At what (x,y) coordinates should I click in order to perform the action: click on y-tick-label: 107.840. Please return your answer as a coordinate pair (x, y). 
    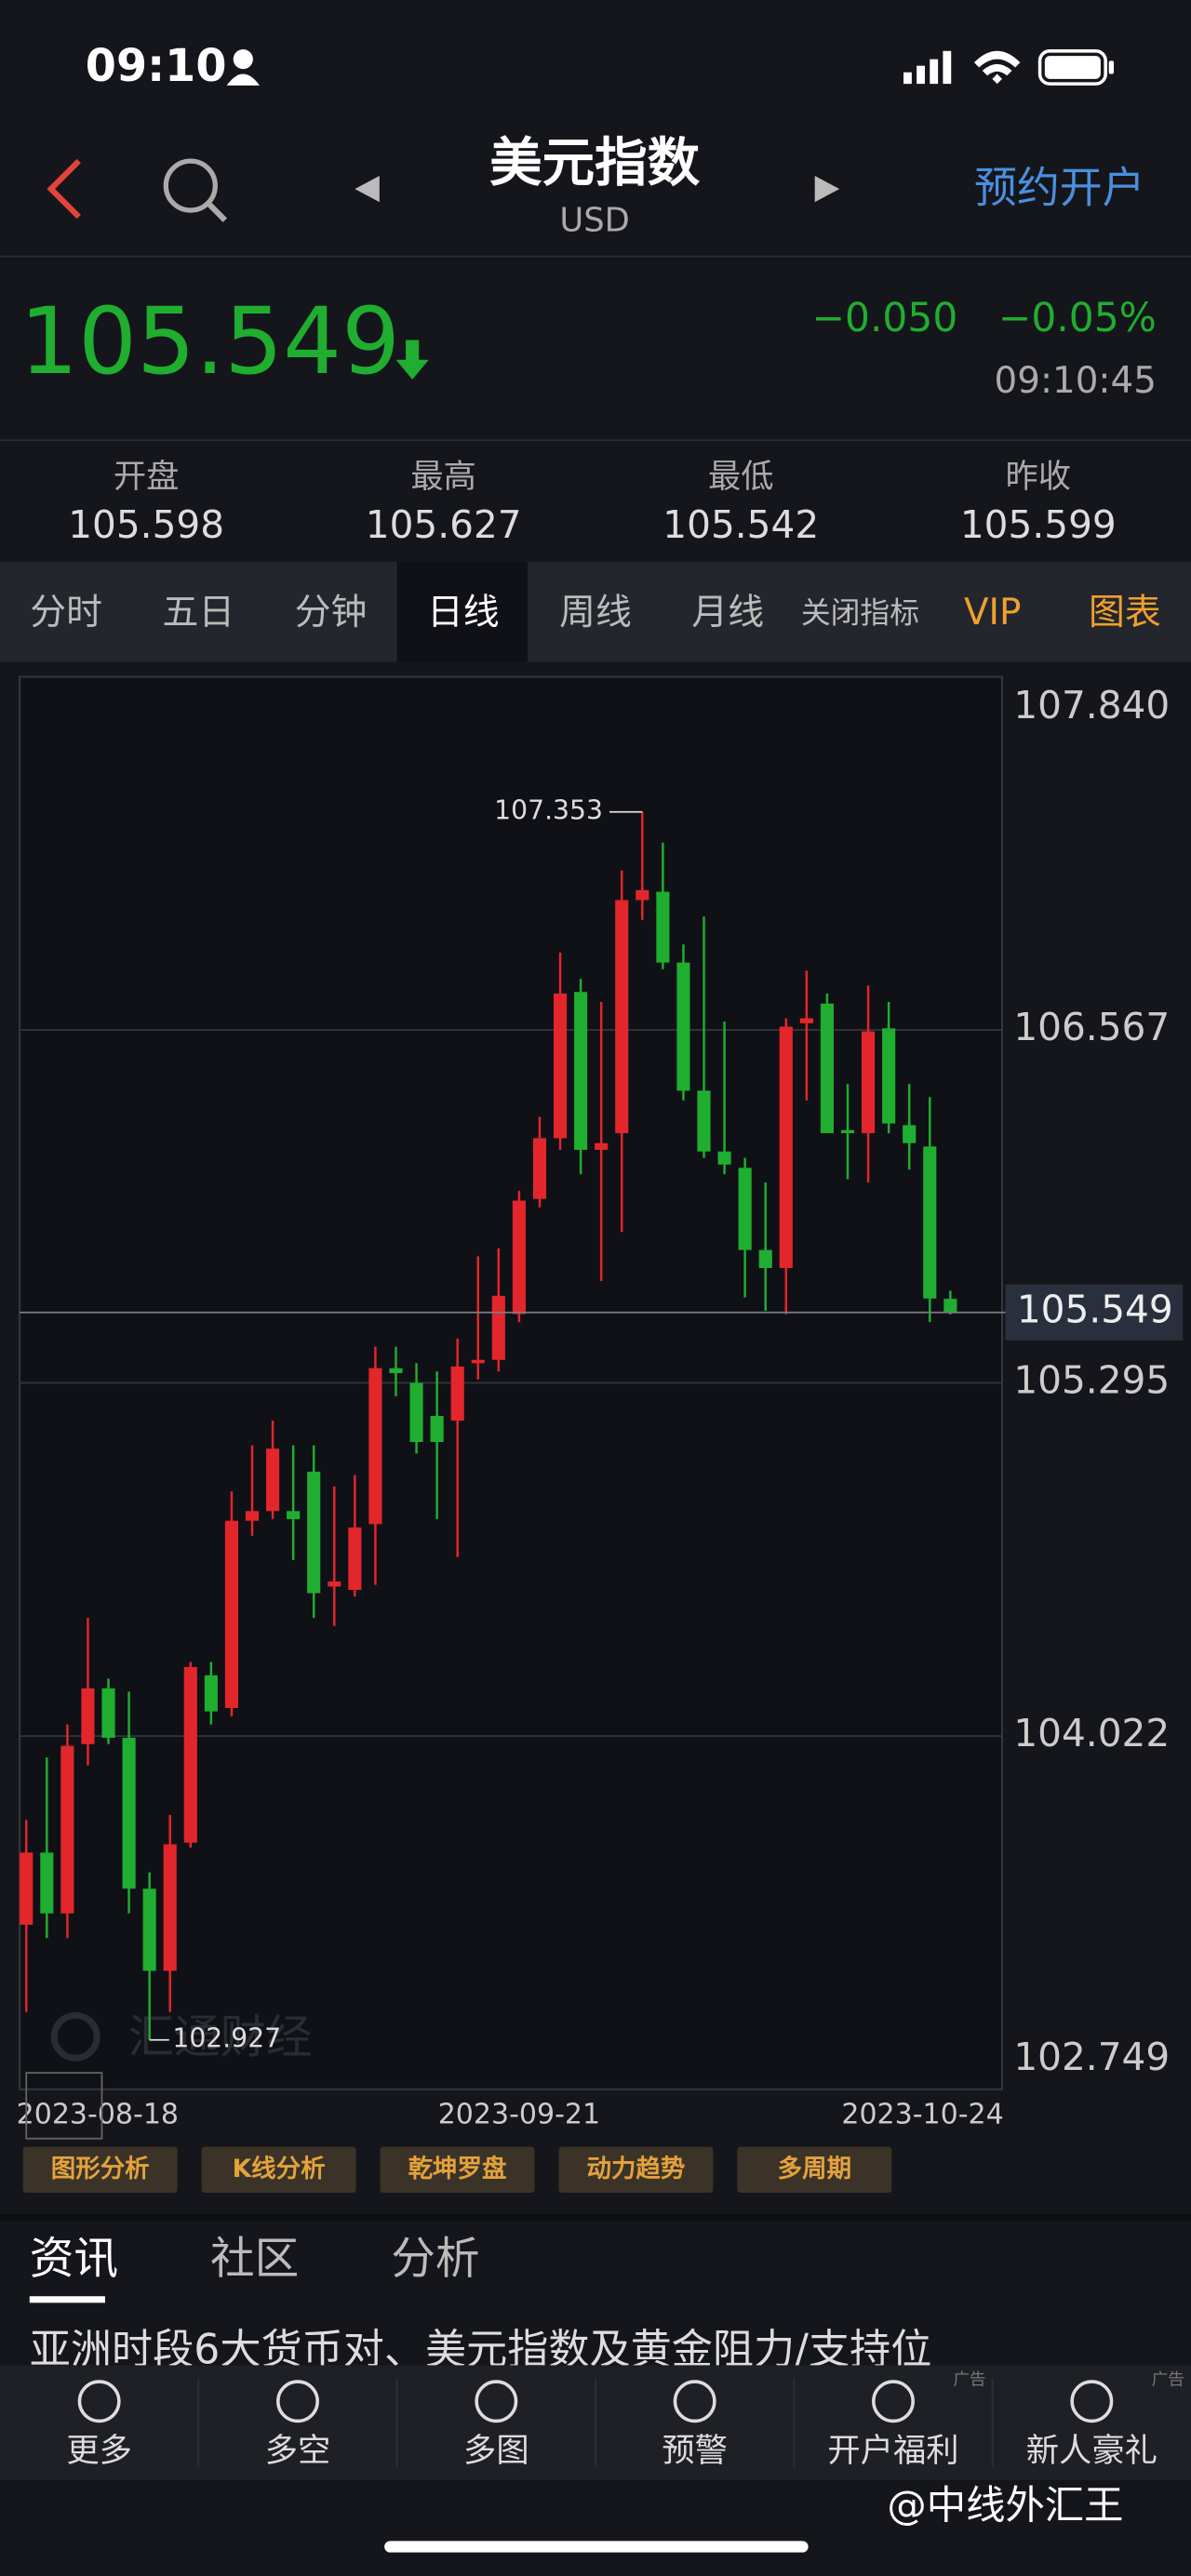
    Looking at the image, I should click on (1091, 705).